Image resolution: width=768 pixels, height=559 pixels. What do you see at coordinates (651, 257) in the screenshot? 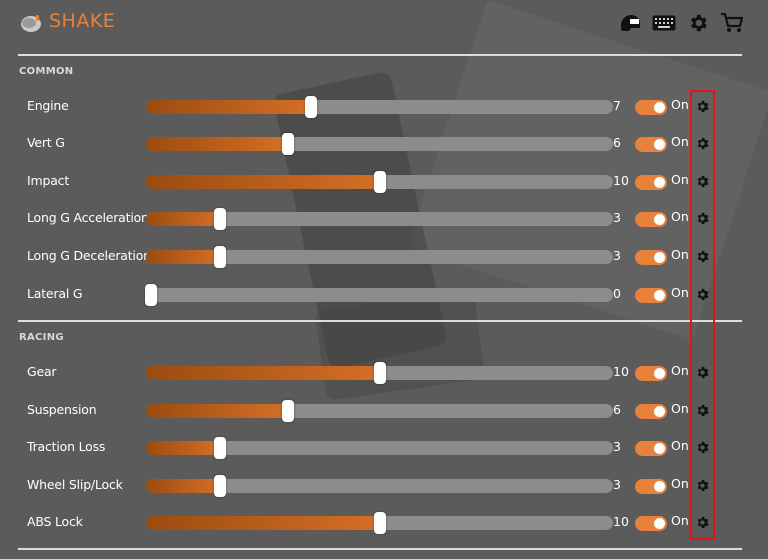
I see `long-g-deceleration-toggle` at bounding box center [651, 257].